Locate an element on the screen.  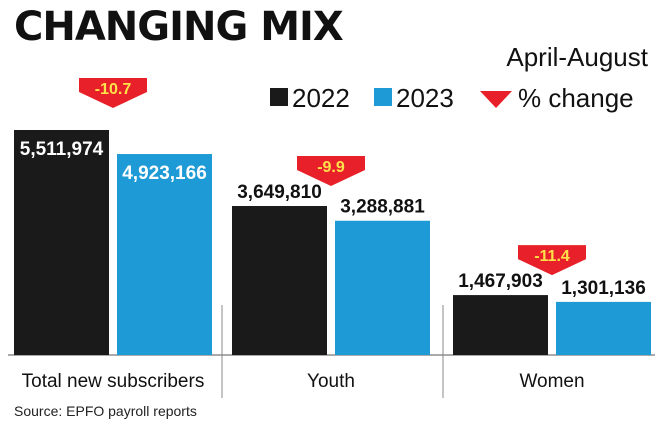
bar-2022-youth is located at coordinates (279, 280).